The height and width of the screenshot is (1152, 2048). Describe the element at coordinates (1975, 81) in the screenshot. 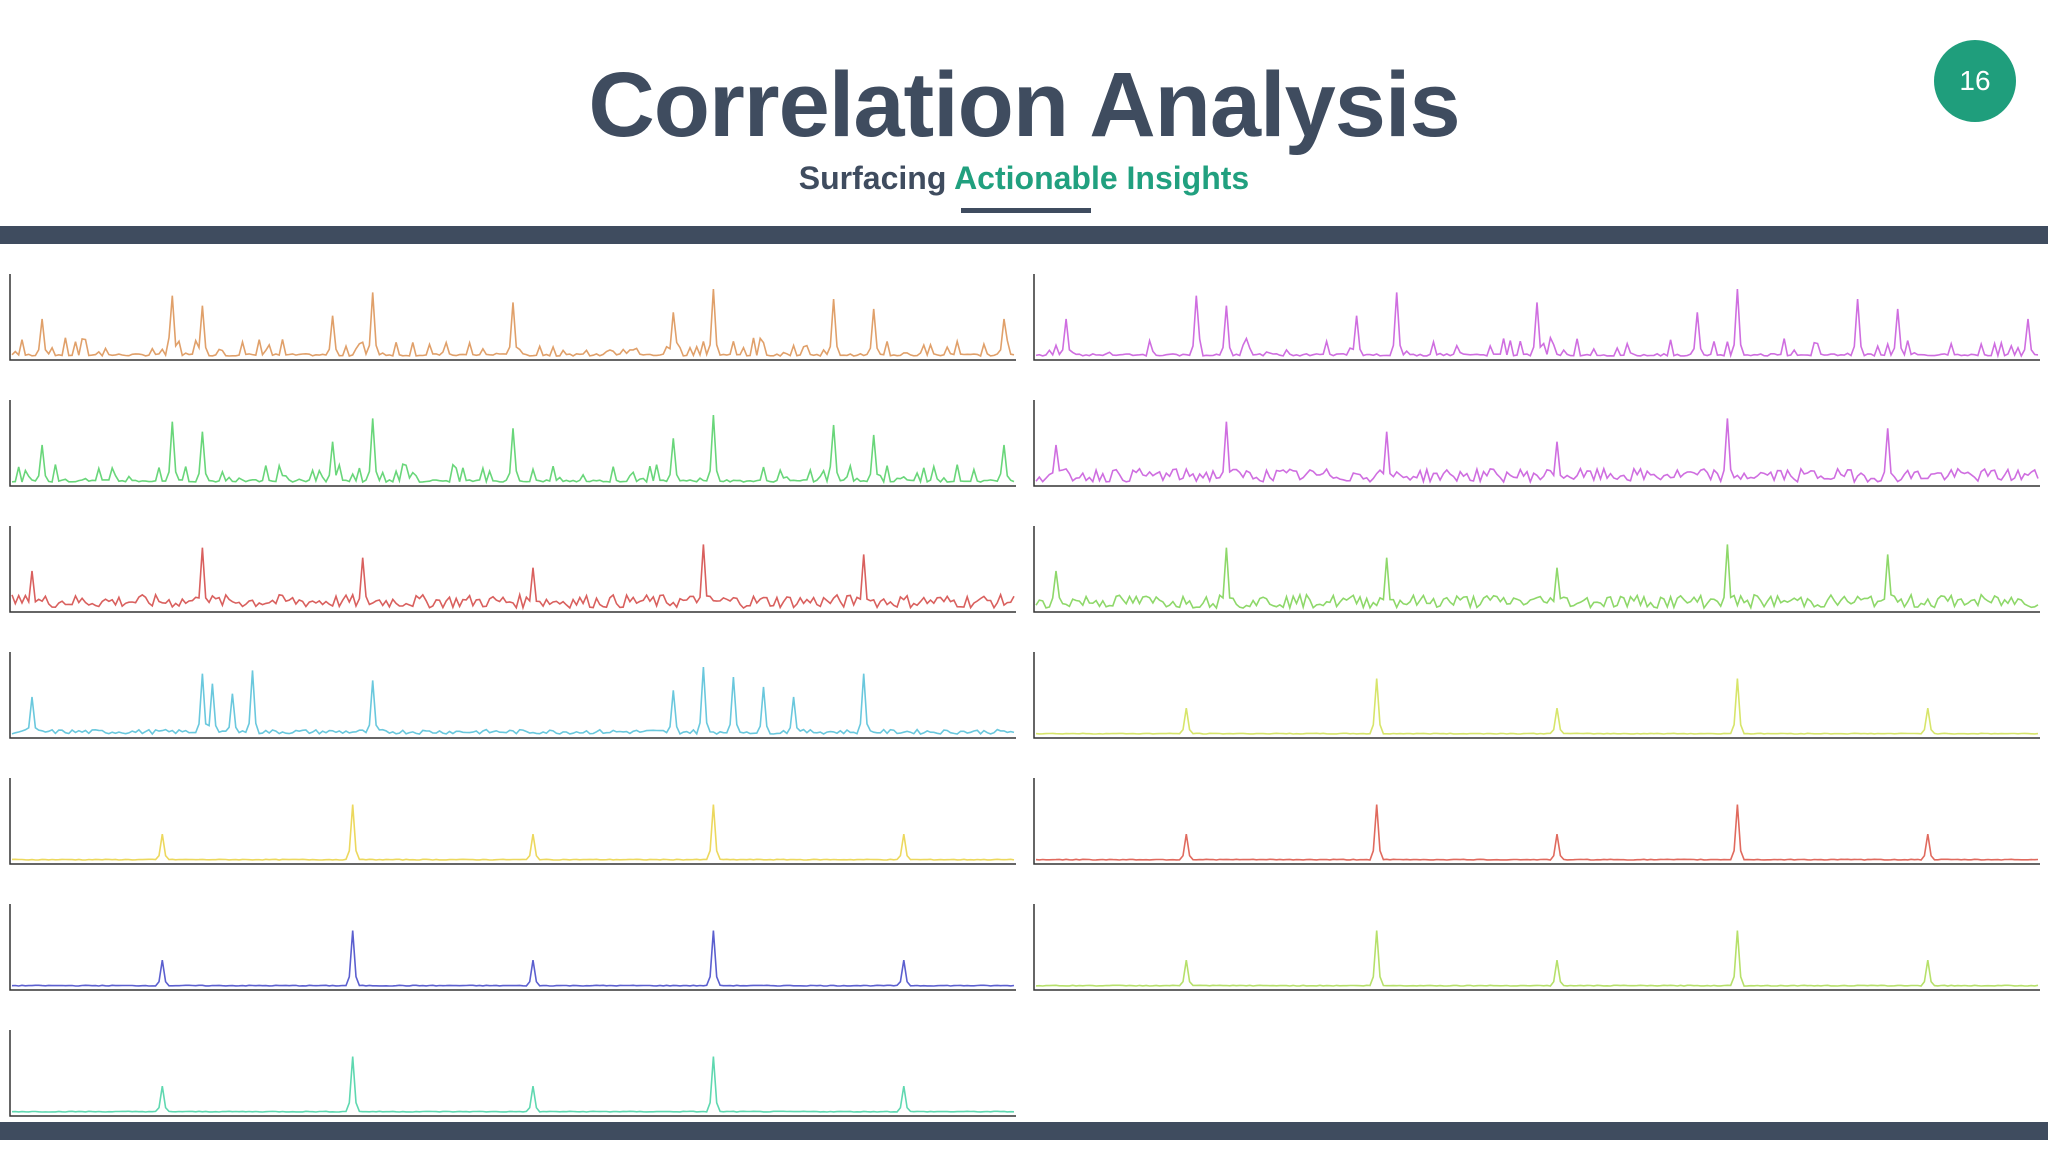

I see `page-number-badge: 16` at that location.